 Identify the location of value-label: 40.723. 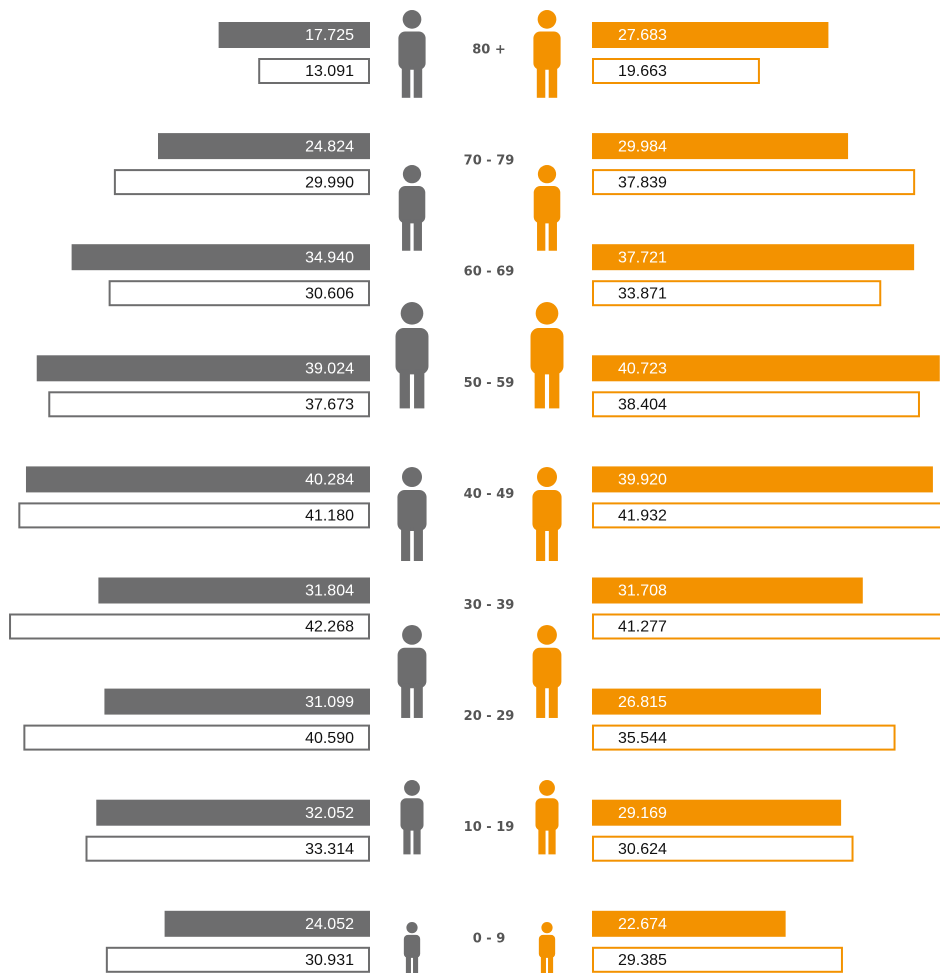
(642, 369).